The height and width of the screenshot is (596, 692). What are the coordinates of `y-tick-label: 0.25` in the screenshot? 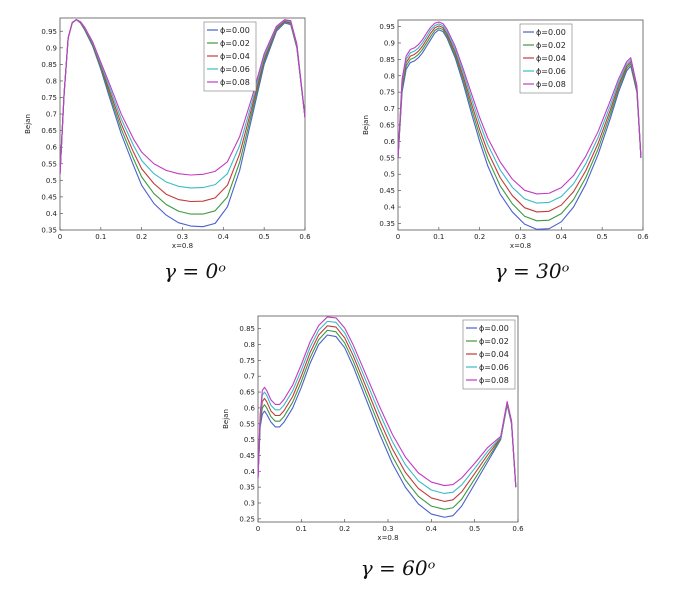 It's located at (247, 519).